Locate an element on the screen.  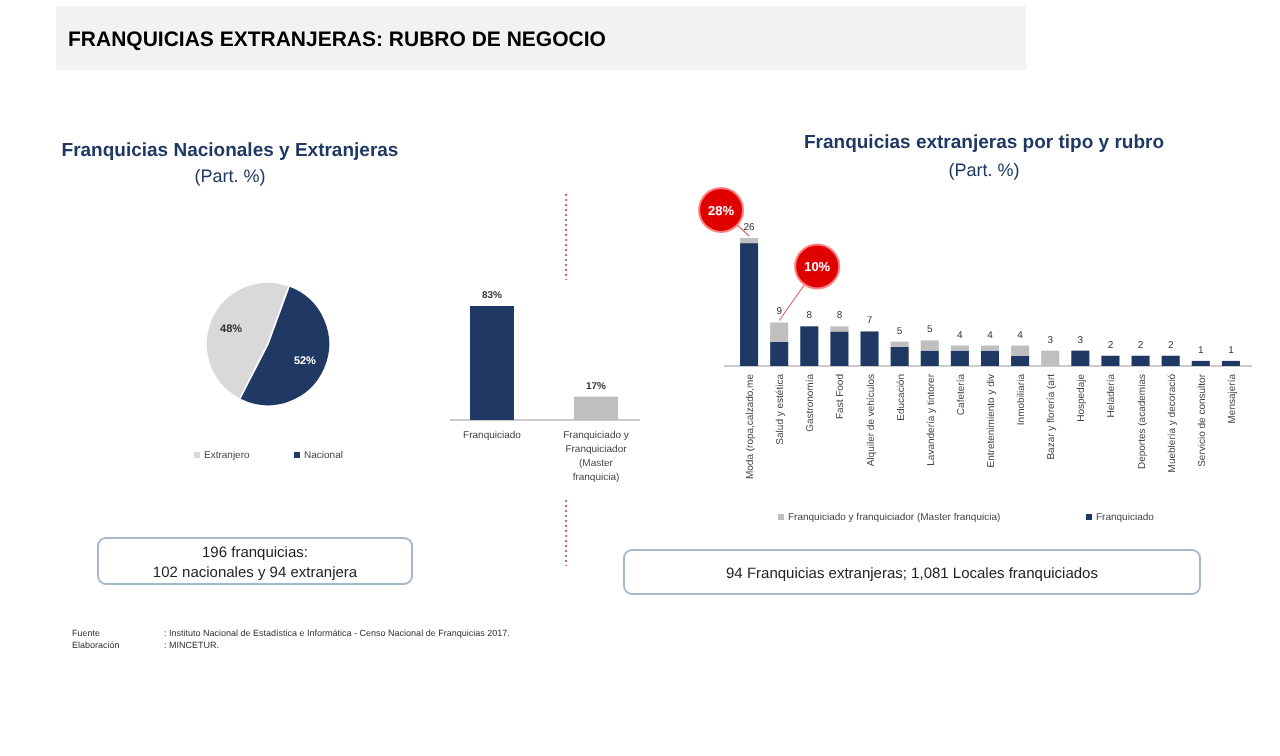
text: FRANQUICIAS EXTRANJERAS: RUBRO DE NEGOCIO is located at coordinates (337, 40).